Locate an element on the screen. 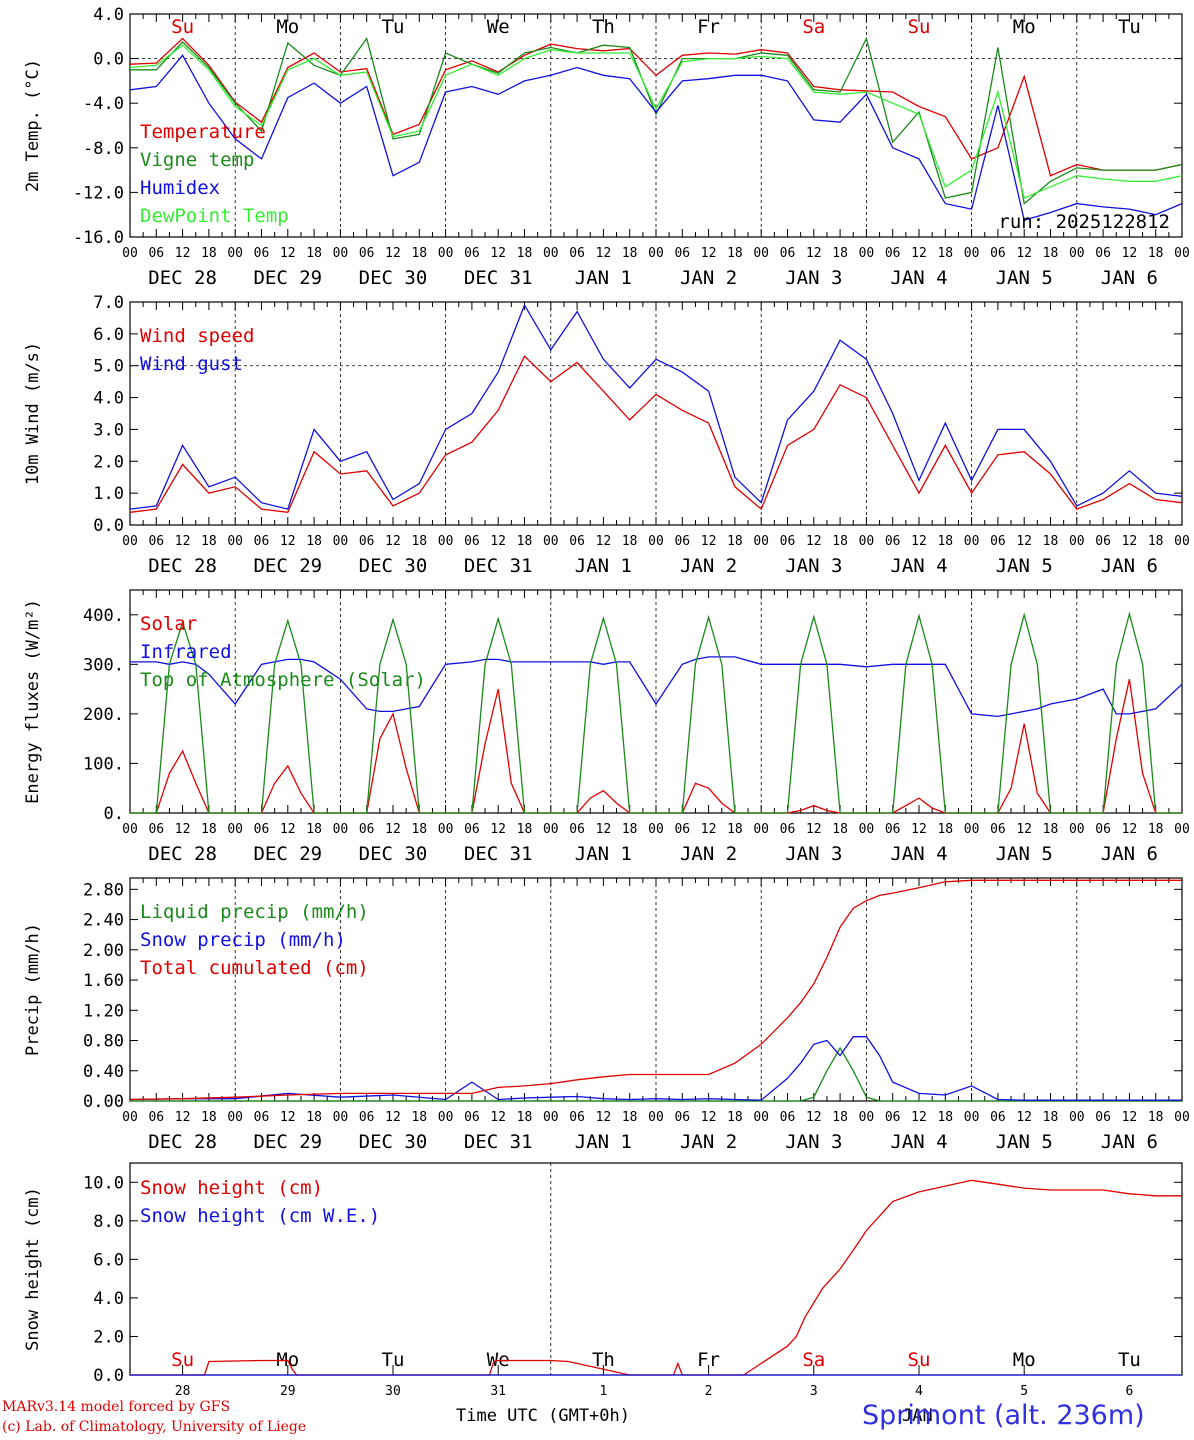  x-day-number: 1 is located at coordinates (603, 1391).